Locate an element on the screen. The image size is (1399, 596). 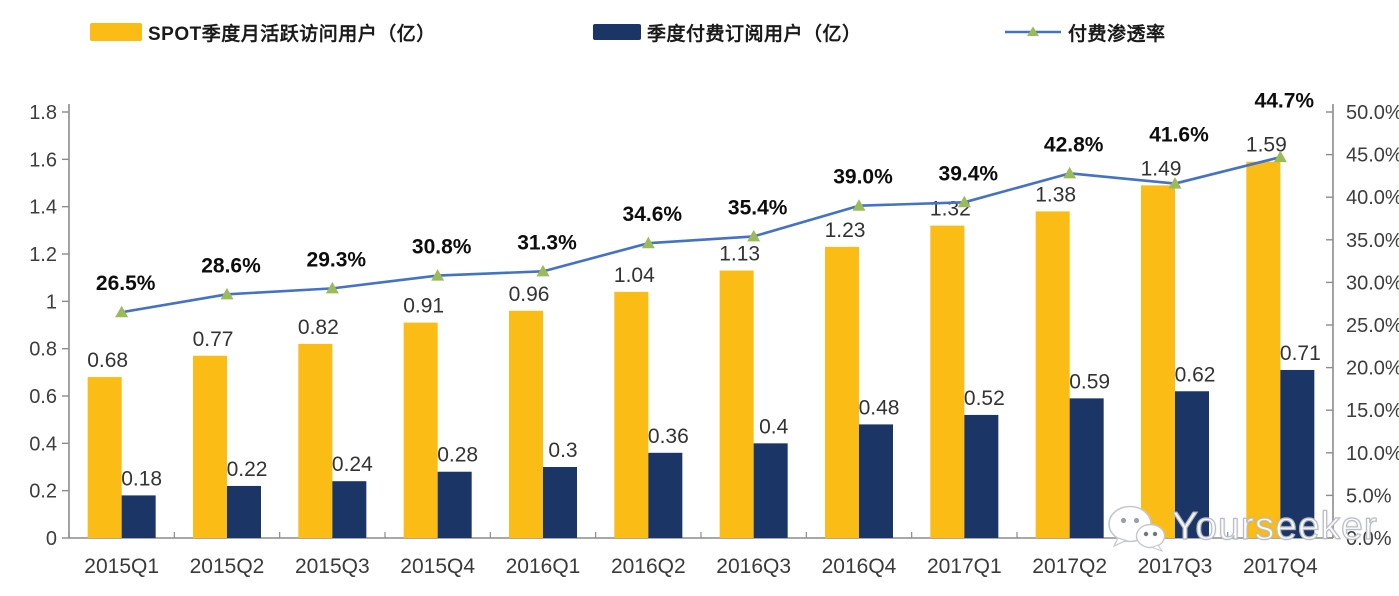
bar-mau-2017Q2 is located at coordinates (1052, 374).